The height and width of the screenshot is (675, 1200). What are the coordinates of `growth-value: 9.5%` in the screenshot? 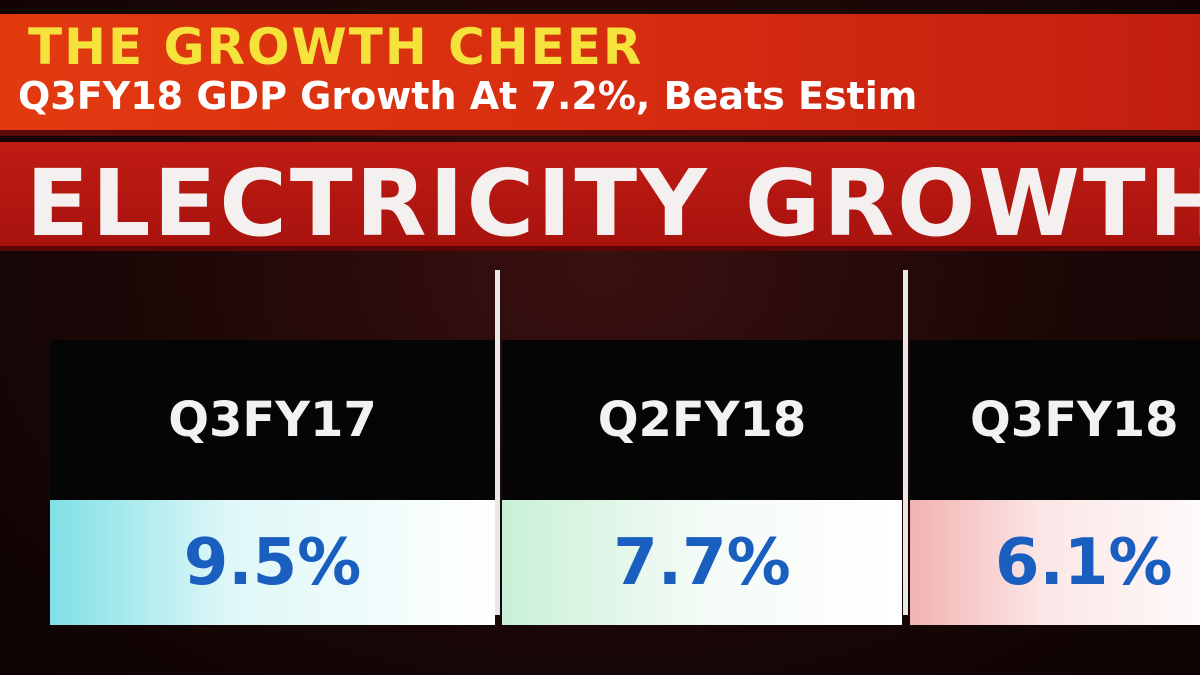 It's located at (272, 562).